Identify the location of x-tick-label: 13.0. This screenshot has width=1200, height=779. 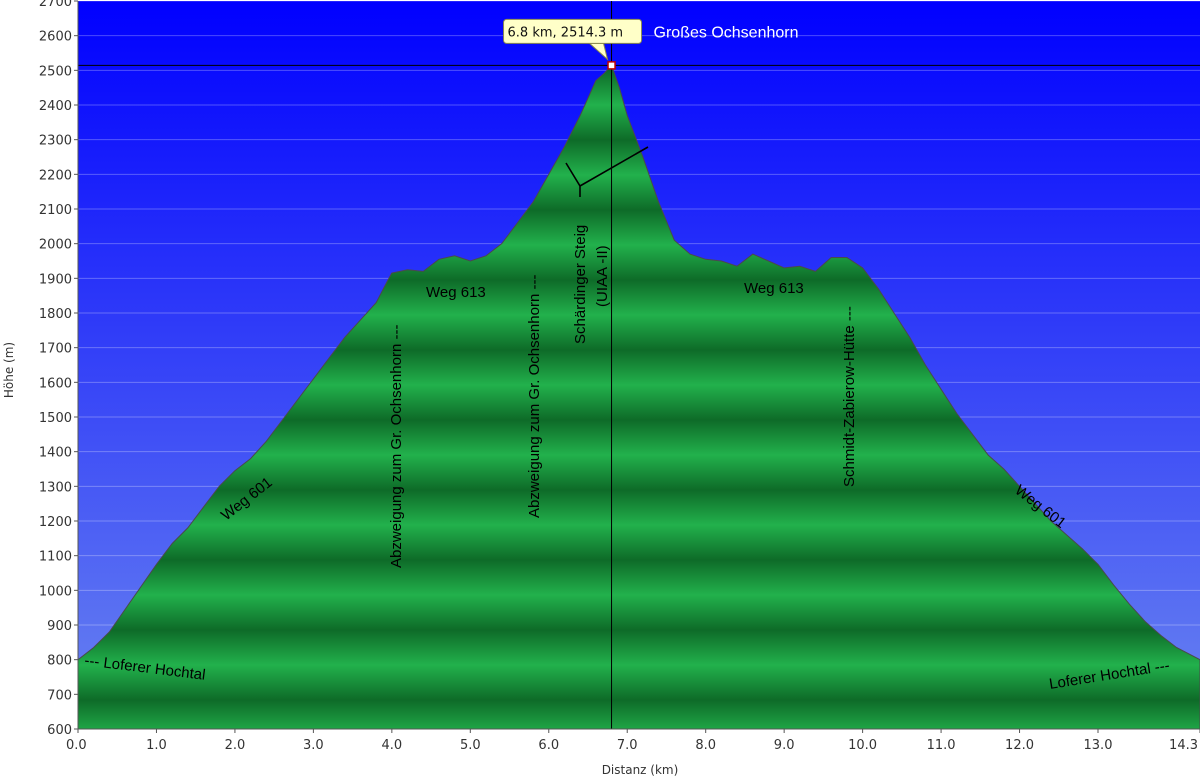
(1098, 745).